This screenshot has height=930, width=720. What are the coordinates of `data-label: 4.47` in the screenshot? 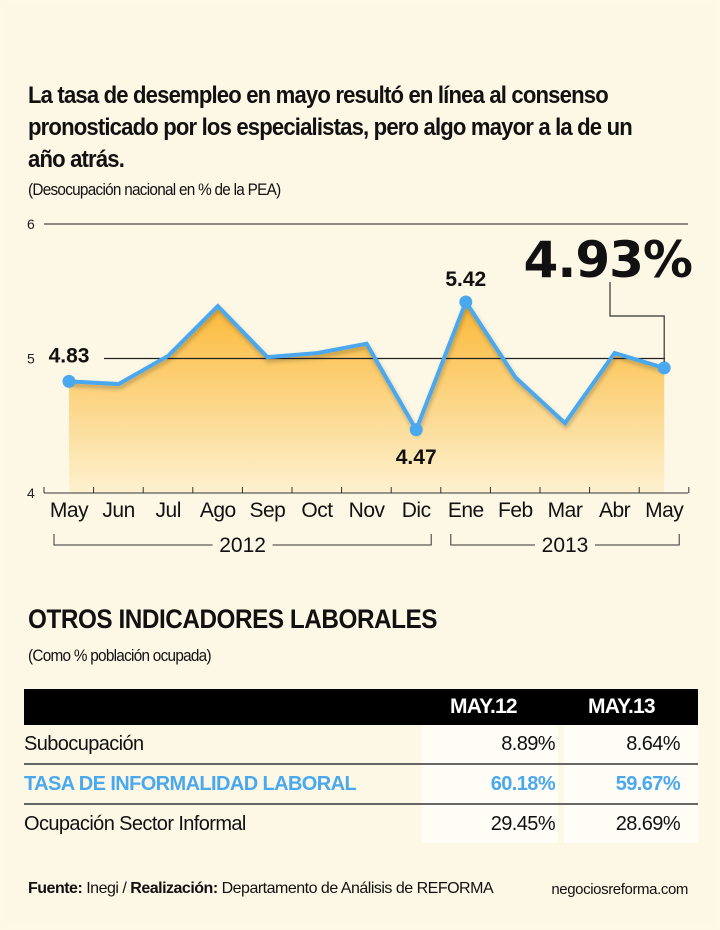 It's located at (416, 457).